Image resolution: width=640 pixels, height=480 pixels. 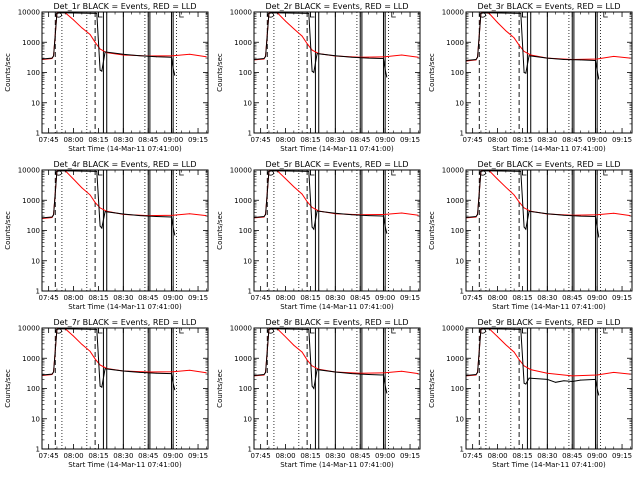 What do you see at coordinates (124, 6) in the screenshot?
I see `panel-title: Det_1r BLACK = Events, RED = LLD` at bounding box center [124, 6].